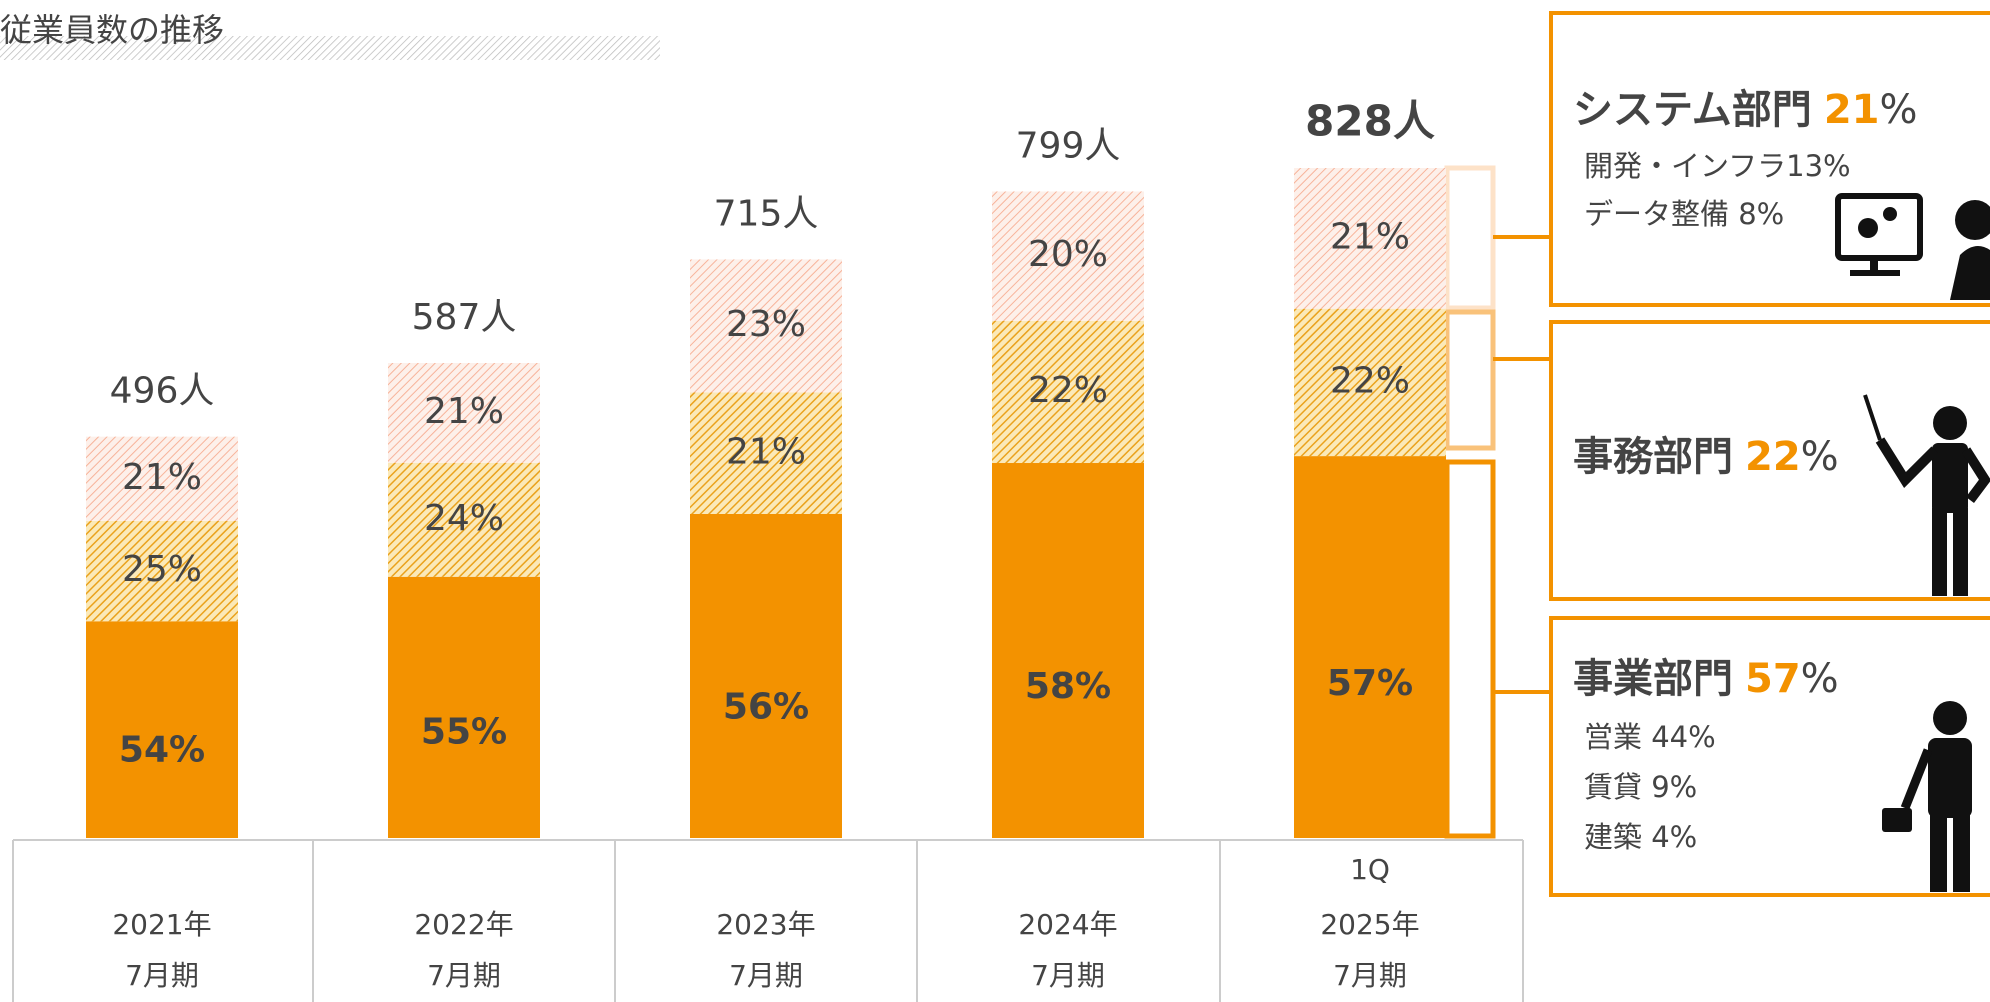 The height and width of the screenshot is (1002, 1990). Describe the element at coordinates (766, 706) in the screenshot. I see `segment-label: 56%` at that location.